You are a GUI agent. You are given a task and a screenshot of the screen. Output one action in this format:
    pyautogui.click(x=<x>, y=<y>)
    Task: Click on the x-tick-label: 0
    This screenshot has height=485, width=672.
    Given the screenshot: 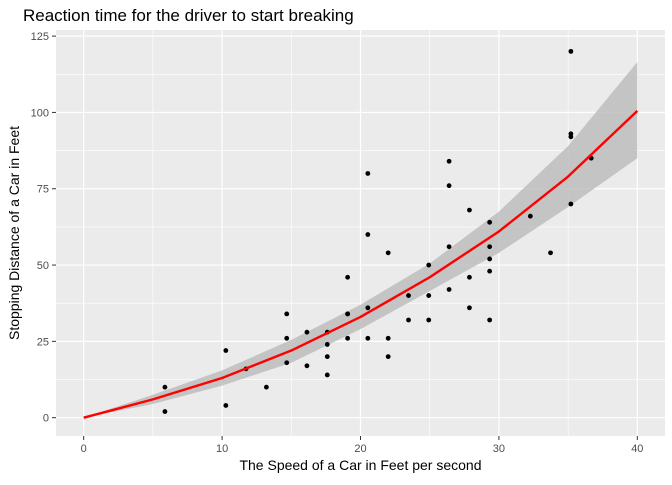 What is the action you would take?
    pyautogui.click(x=84, y=449)
    